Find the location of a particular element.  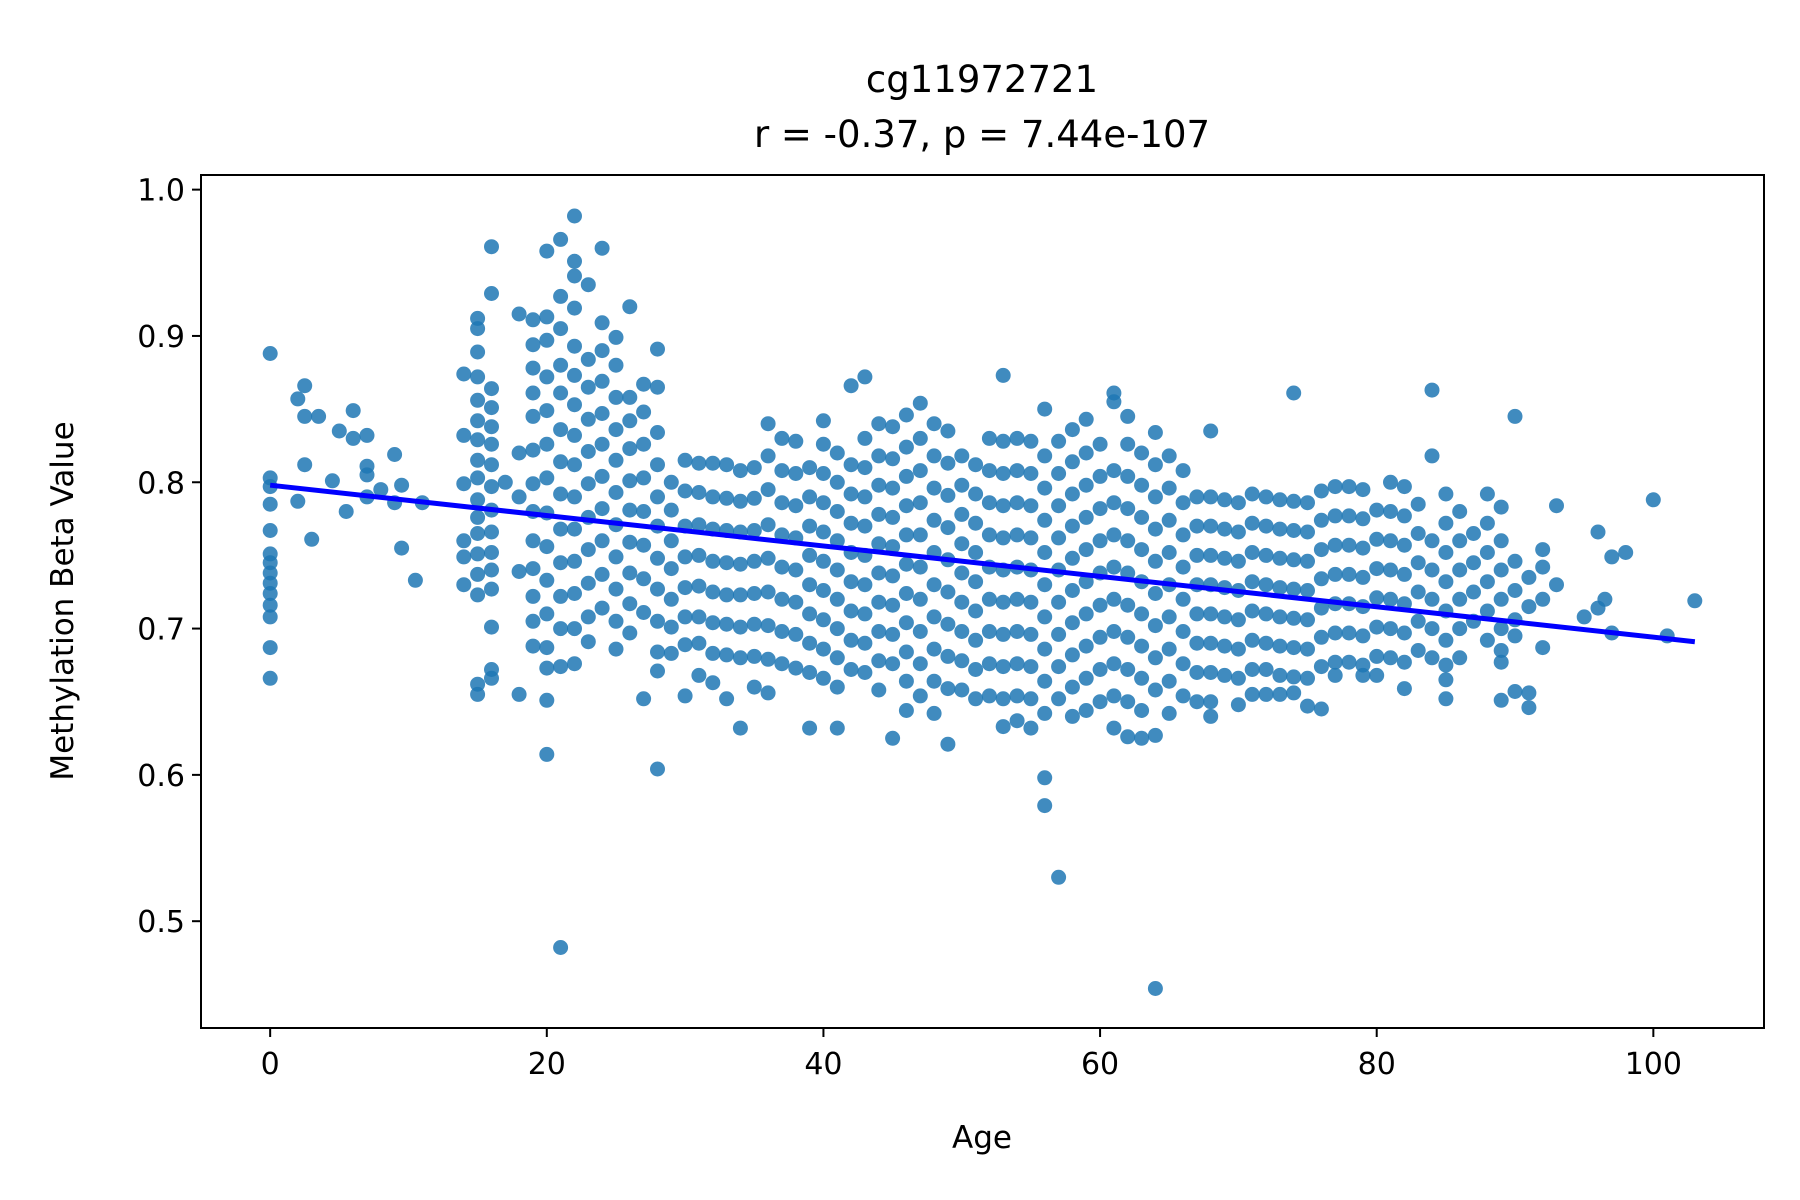

y-axis-ticks: 0.5 0.6 0.7 0.8 0.9 1.0 is located at coordinates (169, 557).